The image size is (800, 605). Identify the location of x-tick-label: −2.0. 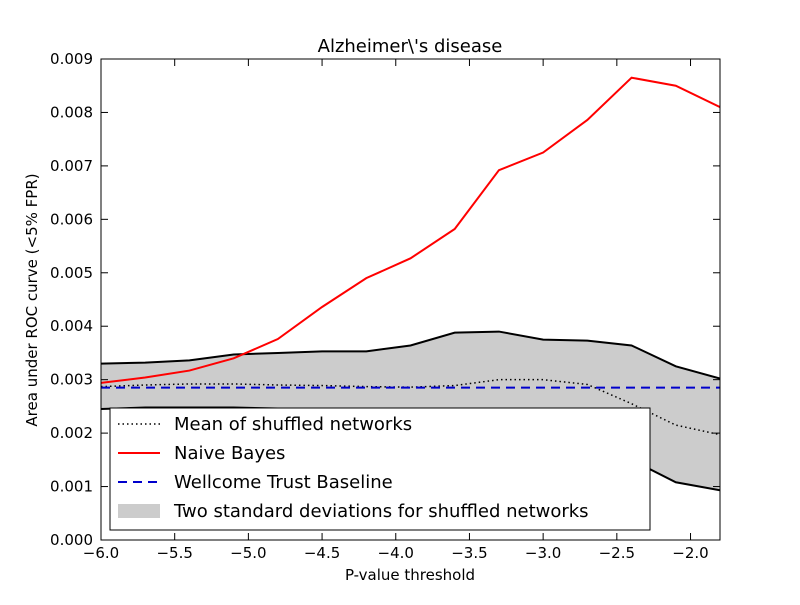
(690, 553).